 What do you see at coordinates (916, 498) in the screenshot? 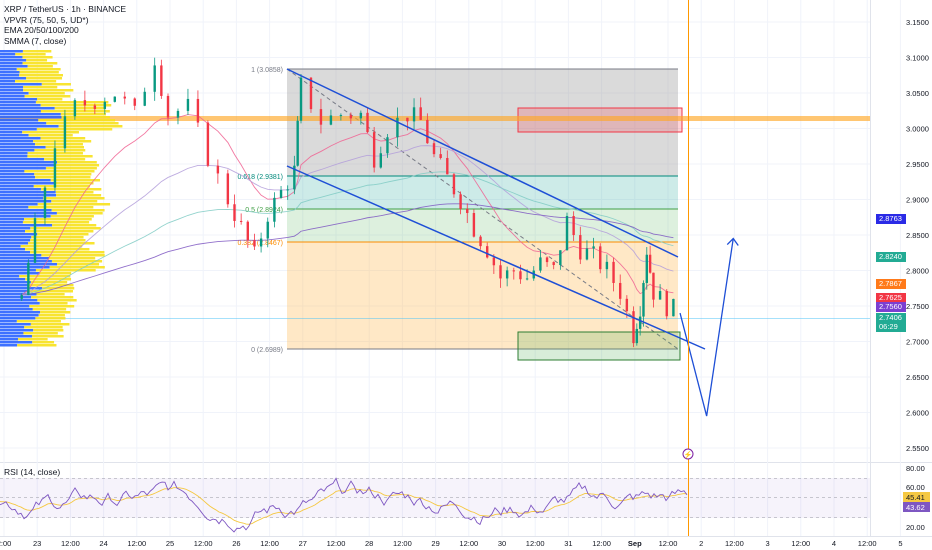
I see `rsi-axis: 80.00 60.00 20.00 45.41 43.62` at bounding box center [916, 498].